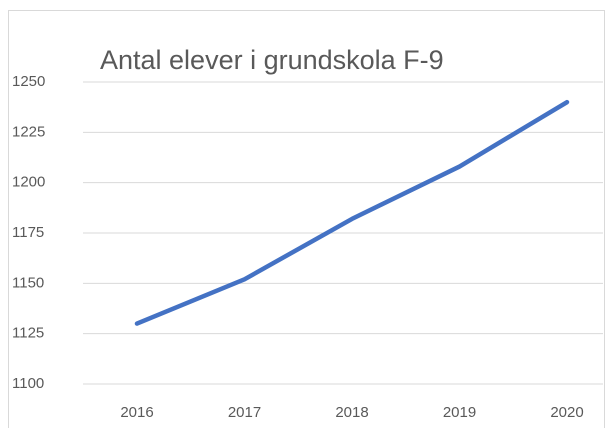  Describe the element at coordinates (136, 412) in the screenshot. I see `x-tick-label: 2016` at that location.